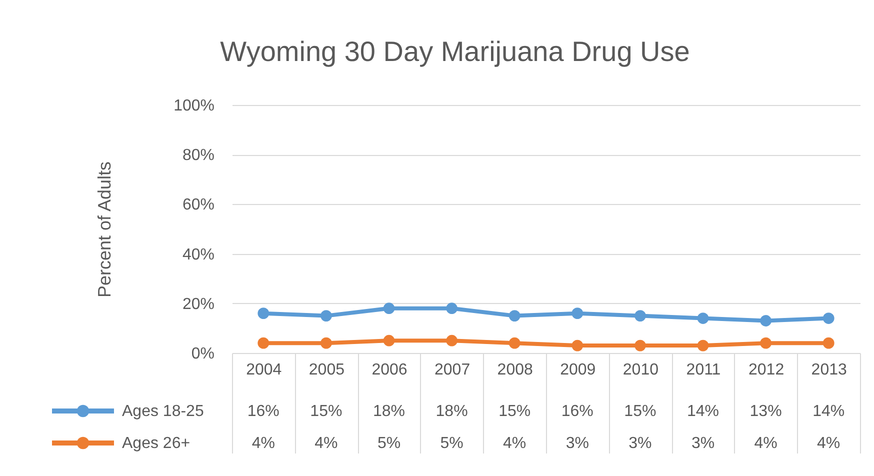  Describe the element at coordinates (163, 411) in the screenshot. I see `legend-label: Ages 18-25` at that location.